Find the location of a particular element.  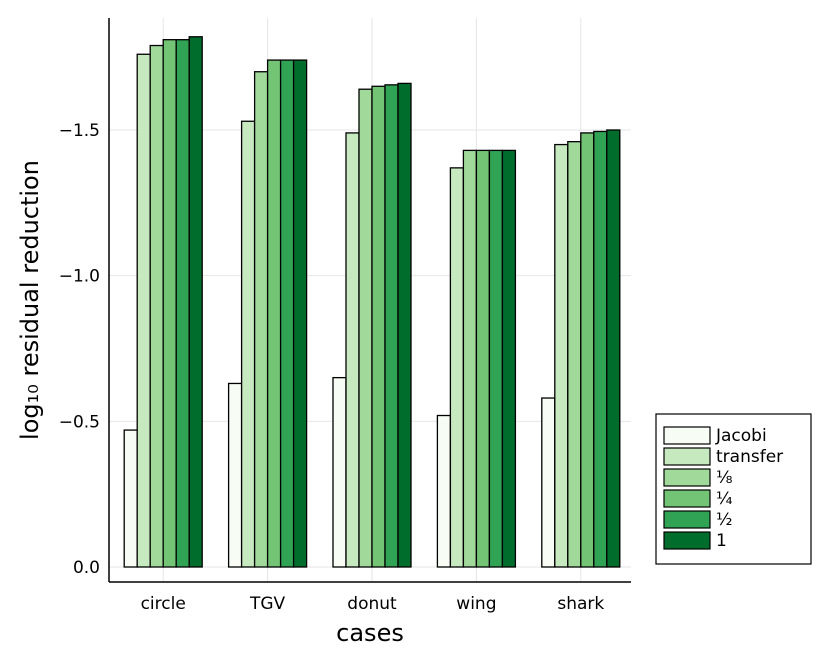

legend-label: ⅛ is located at coordinates (724, 478).